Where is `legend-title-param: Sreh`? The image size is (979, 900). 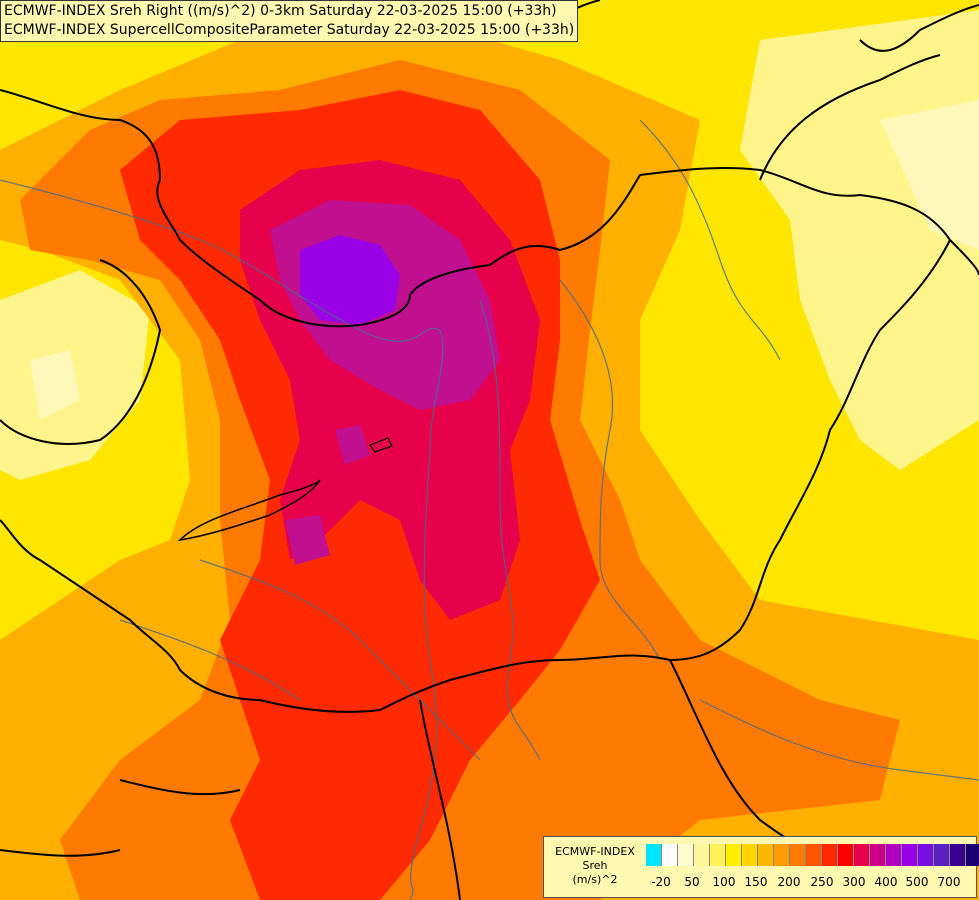 legend-title-param: Sreh is located at coordinates (595, 865).